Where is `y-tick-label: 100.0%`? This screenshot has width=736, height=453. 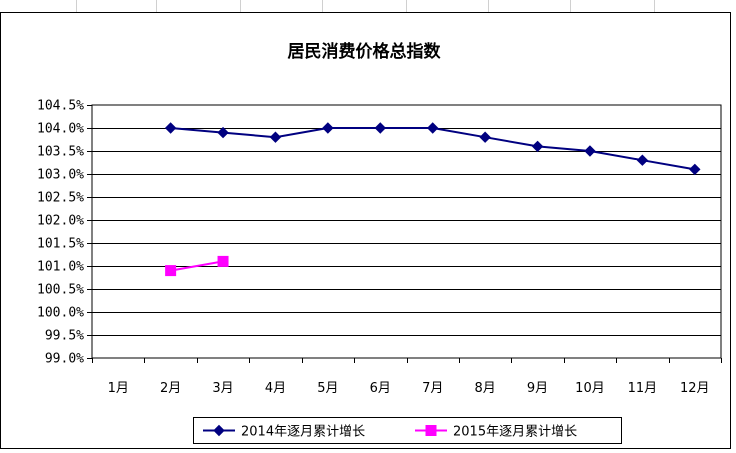
y-tick-label: 100.0% is located at coordinates (60, 313).